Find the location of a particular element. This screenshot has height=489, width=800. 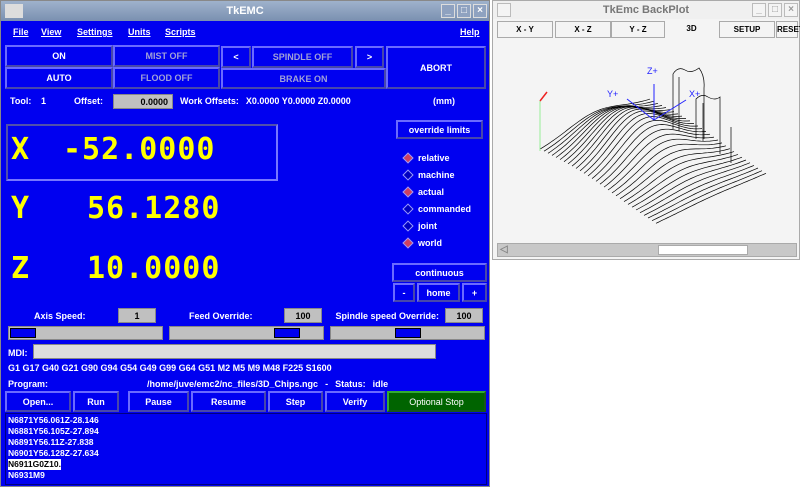

spindle-override-slider is located at coordinates (407, 333).